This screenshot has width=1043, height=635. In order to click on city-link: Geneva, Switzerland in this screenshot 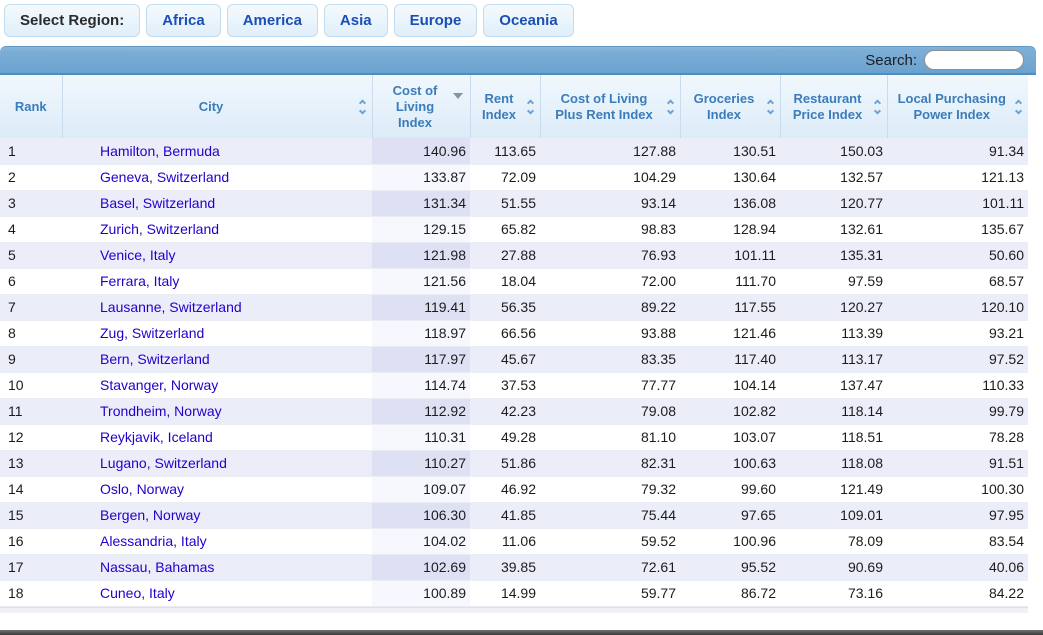, I will do `click(165, 177)`.